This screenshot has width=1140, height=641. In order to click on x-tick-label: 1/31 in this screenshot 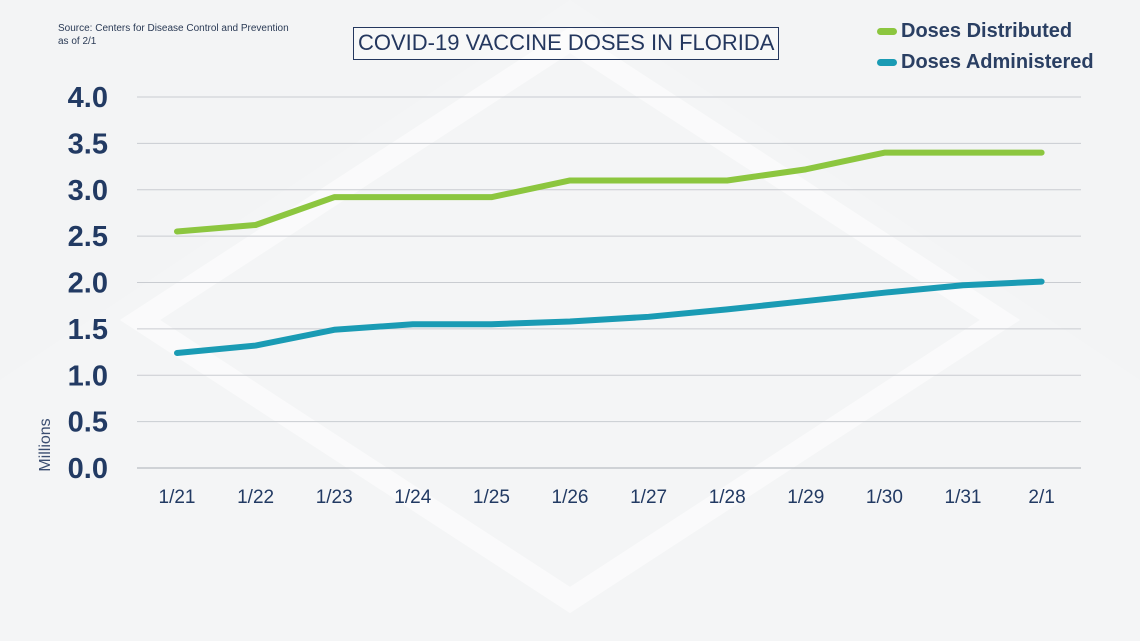, I will do `click(963, 497)`.